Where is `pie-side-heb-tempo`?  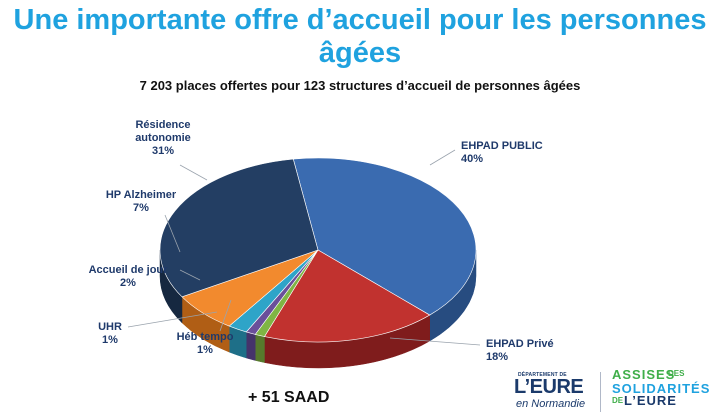 pie-side-heb-tempo is located at coordinates (260, 348).